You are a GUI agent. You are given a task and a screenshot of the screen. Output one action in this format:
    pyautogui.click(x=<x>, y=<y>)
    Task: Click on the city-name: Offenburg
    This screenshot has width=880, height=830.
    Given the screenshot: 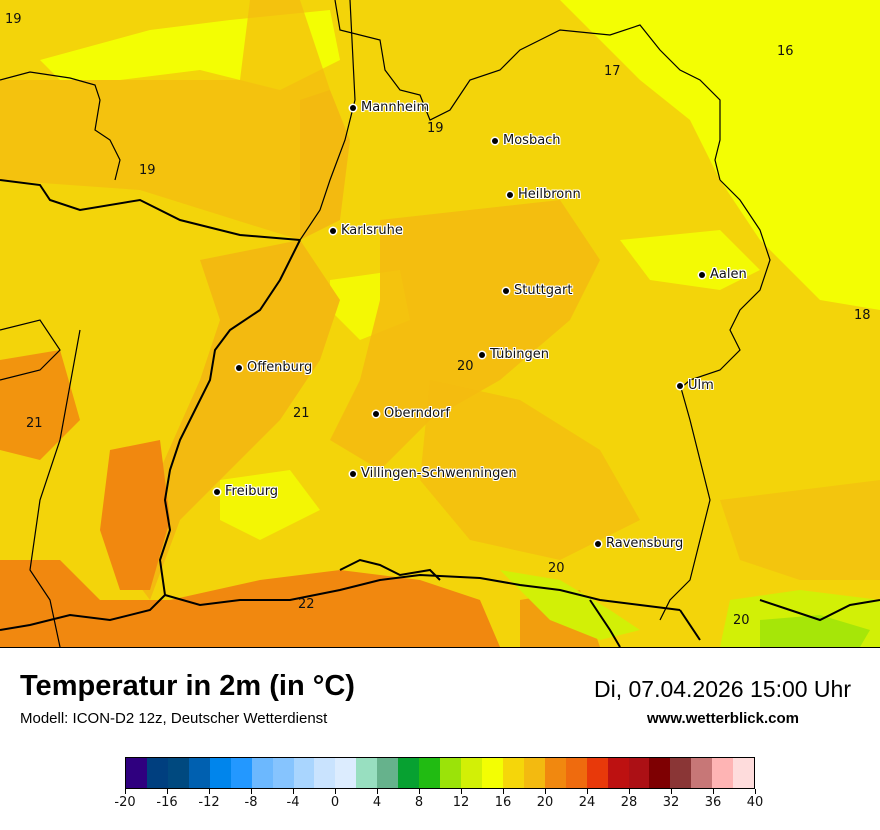 What is the action you would take?
    pyautogui.click(x=280, y=367)
    